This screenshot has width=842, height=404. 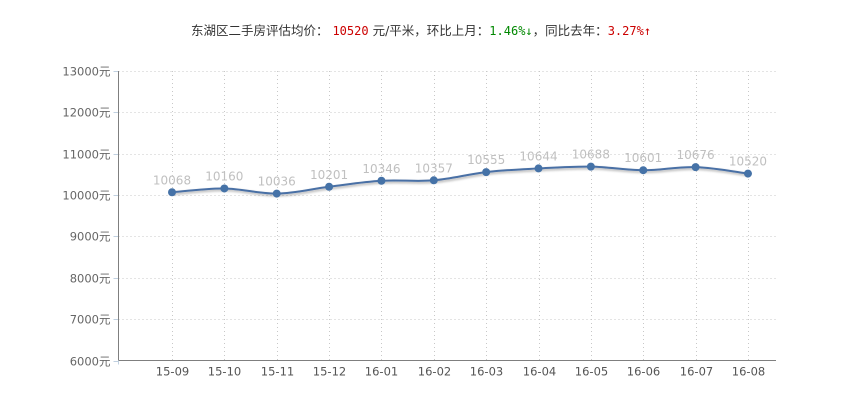 I want to click on data-label: 10601, so click(x=643, y=158).